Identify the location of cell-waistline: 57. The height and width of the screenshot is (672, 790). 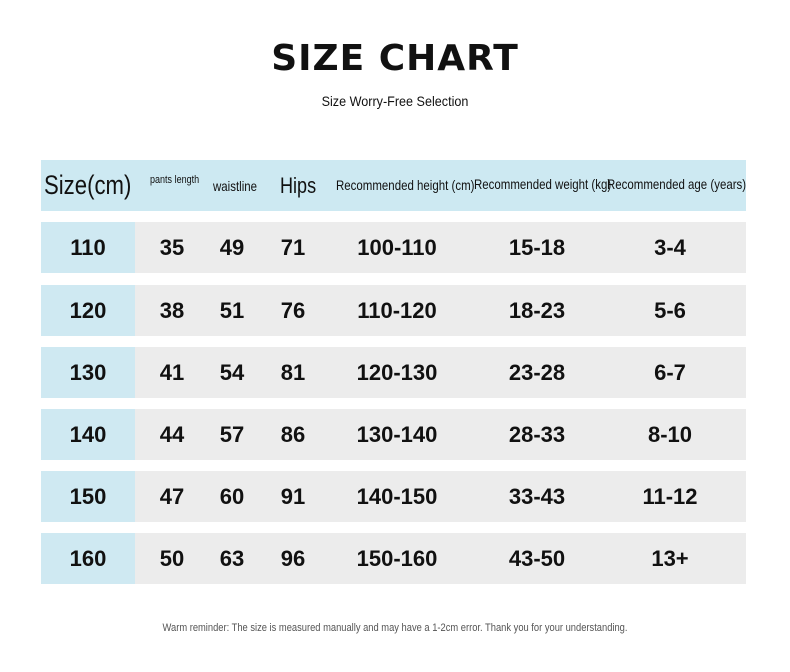
(232, 434).